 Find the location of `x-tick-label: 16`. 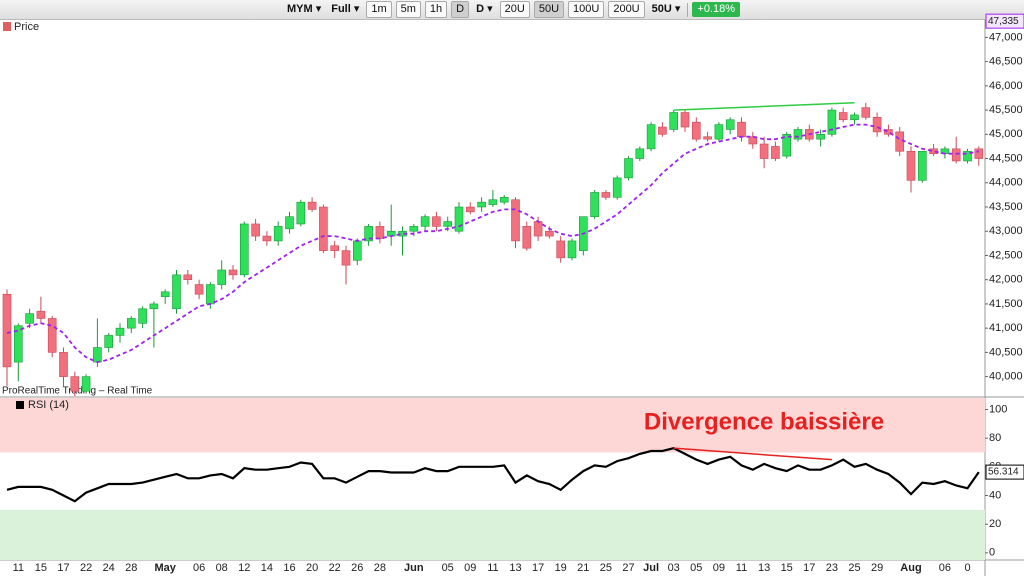

x-tick-label: 16 is located at coordinates (289, 568).